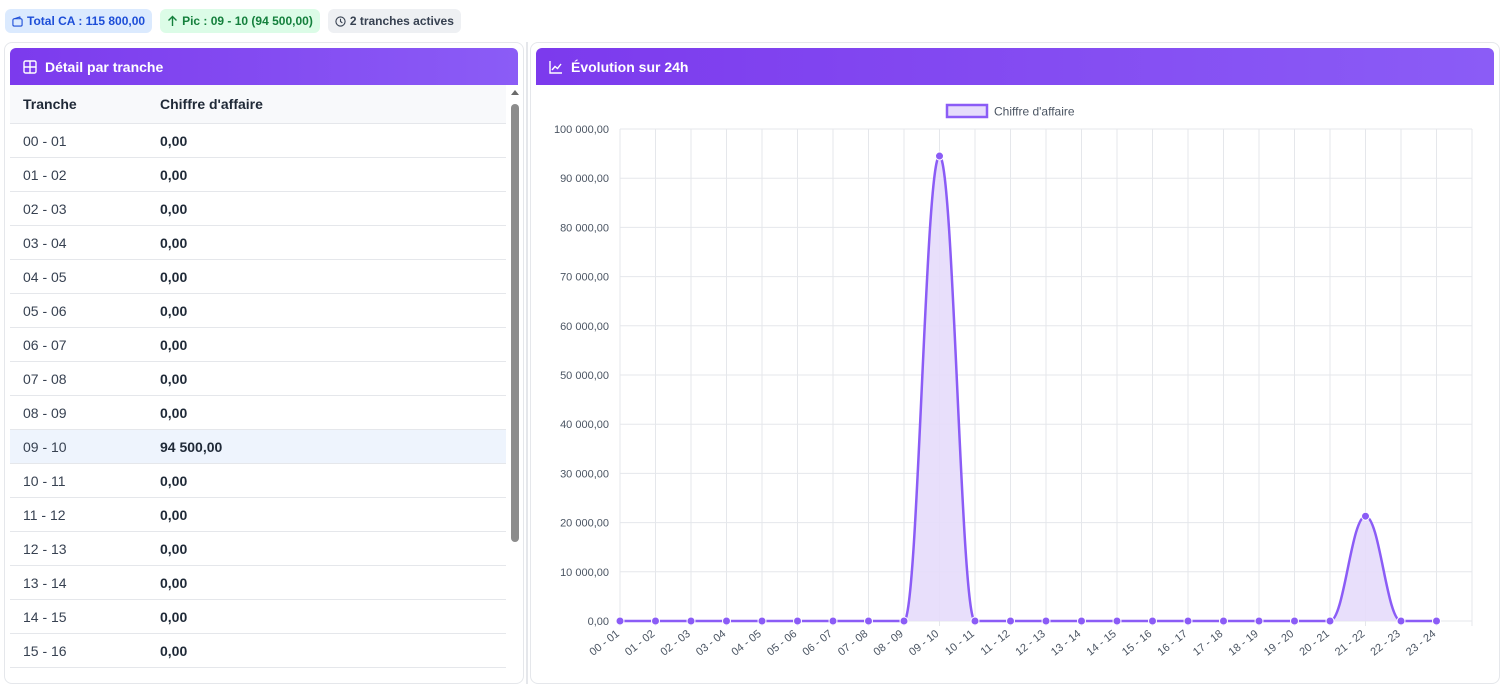 The image size is (1511, 700). What do you see at coordinates (584, 524) in the screenshot?
I see `y-tick-label: 20 000,00` at bounding box center [584, 524].